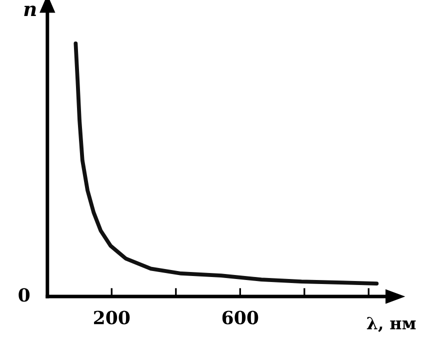  What do you see at coordinates (24, 295) in the screenshot?
I see `text: 0` at bounding box center [24, 295].